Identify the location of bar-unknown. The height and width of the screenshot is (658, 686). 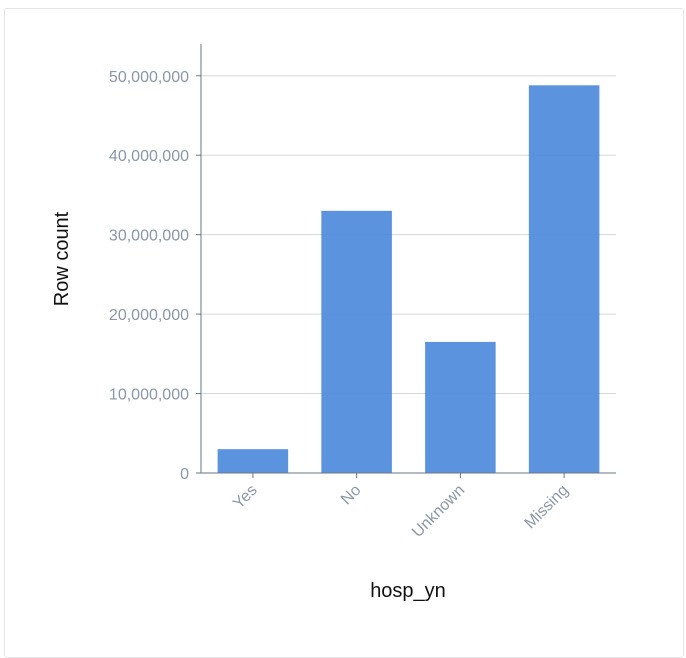
(460, 407).